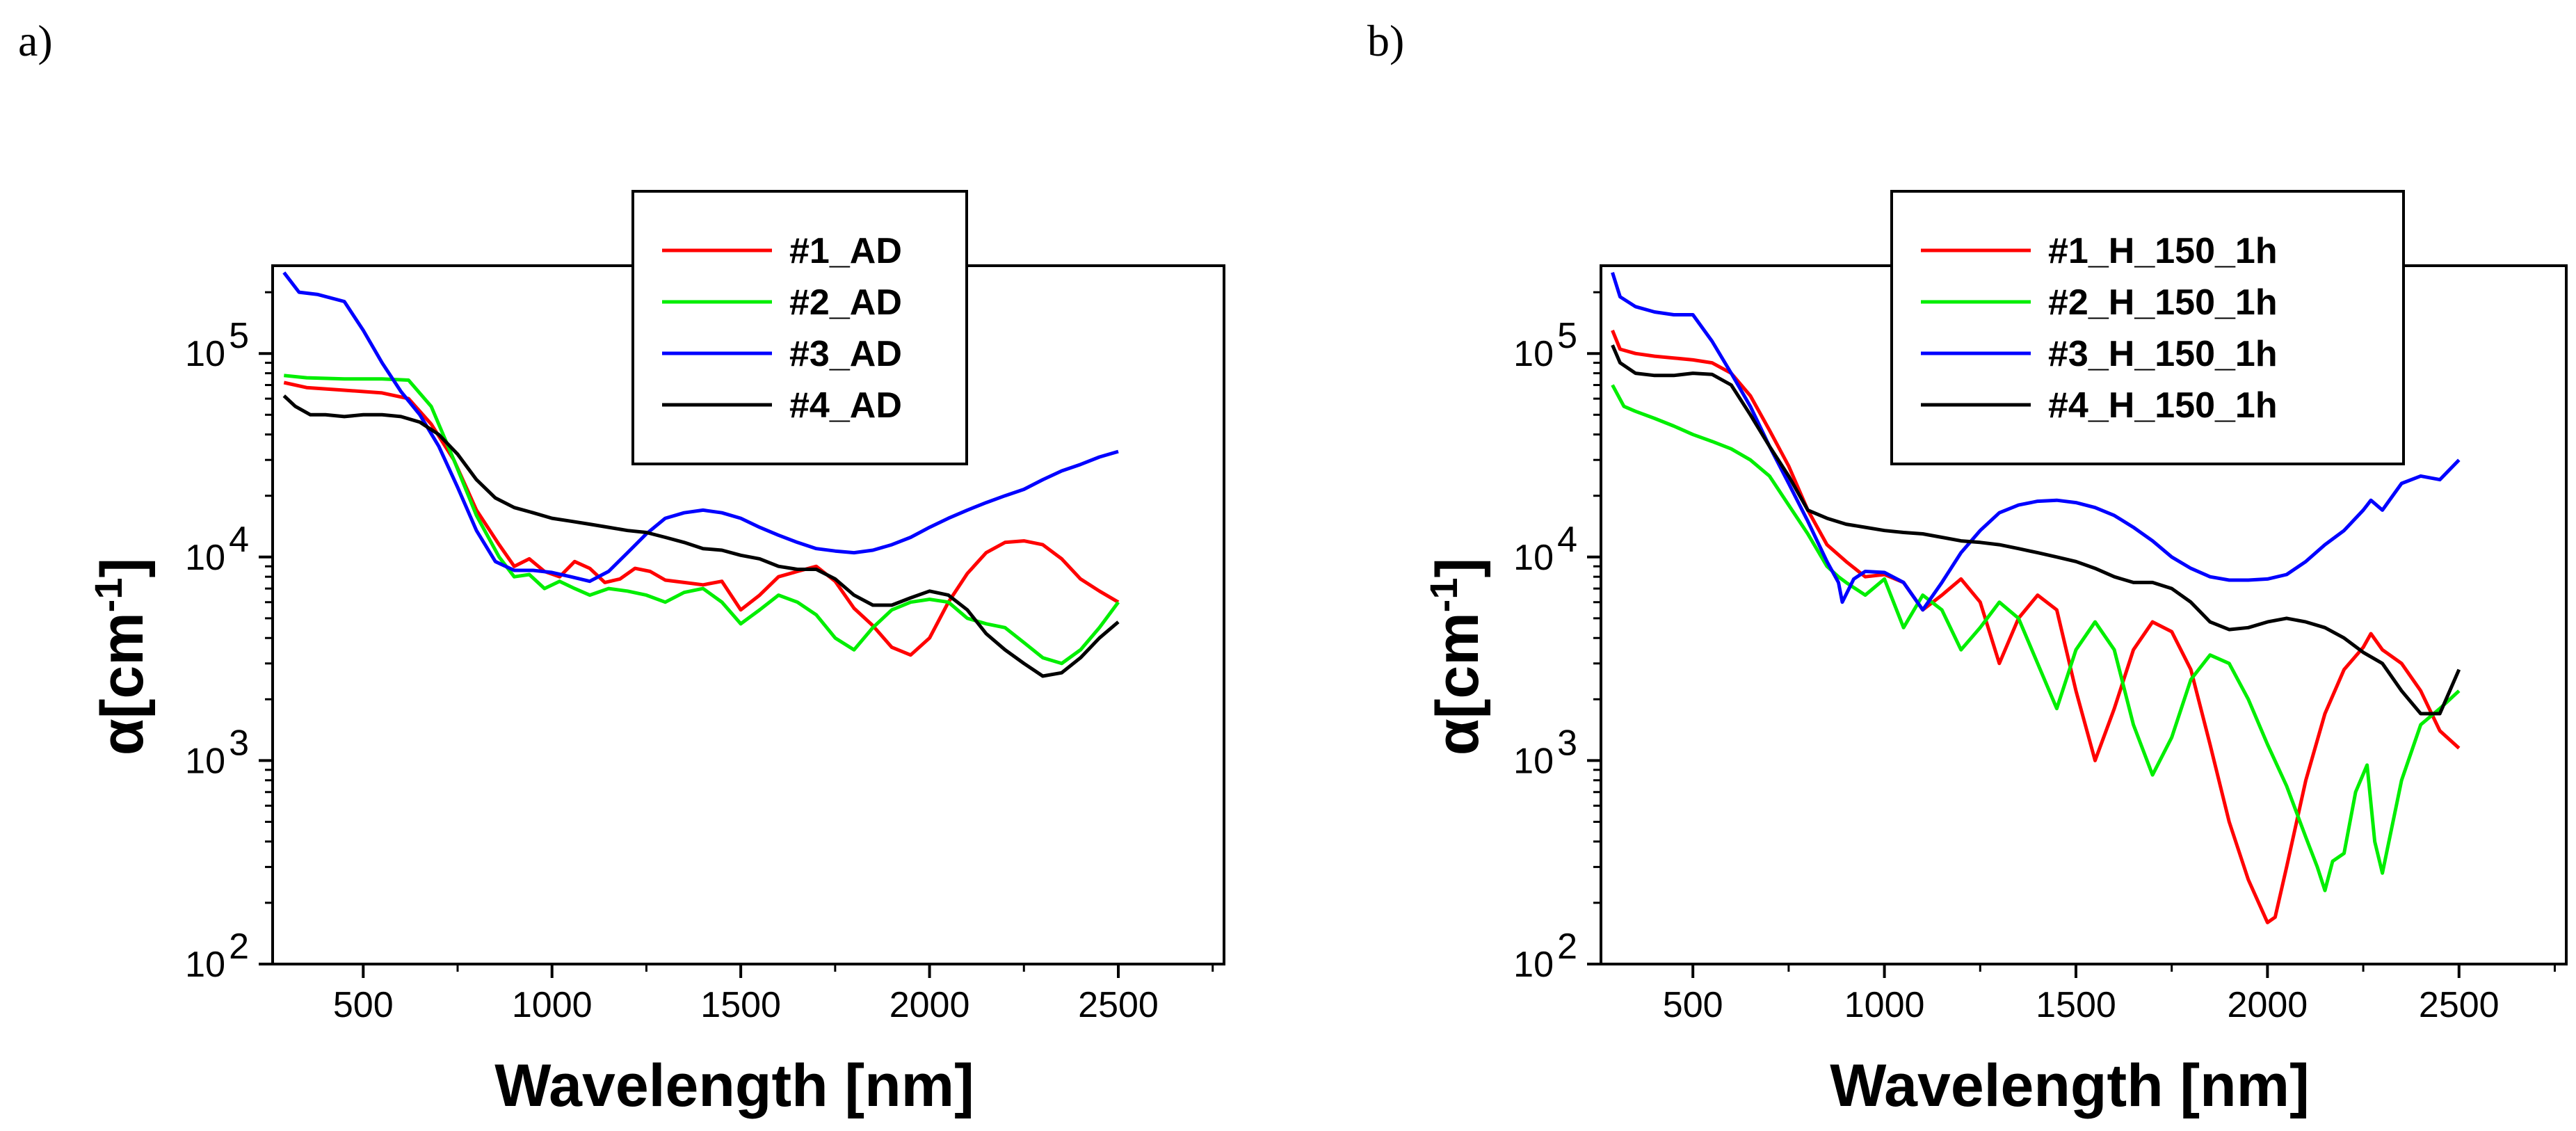  I want to click on chart-a-legend-label-3: #3_AD, so click(845, 354).